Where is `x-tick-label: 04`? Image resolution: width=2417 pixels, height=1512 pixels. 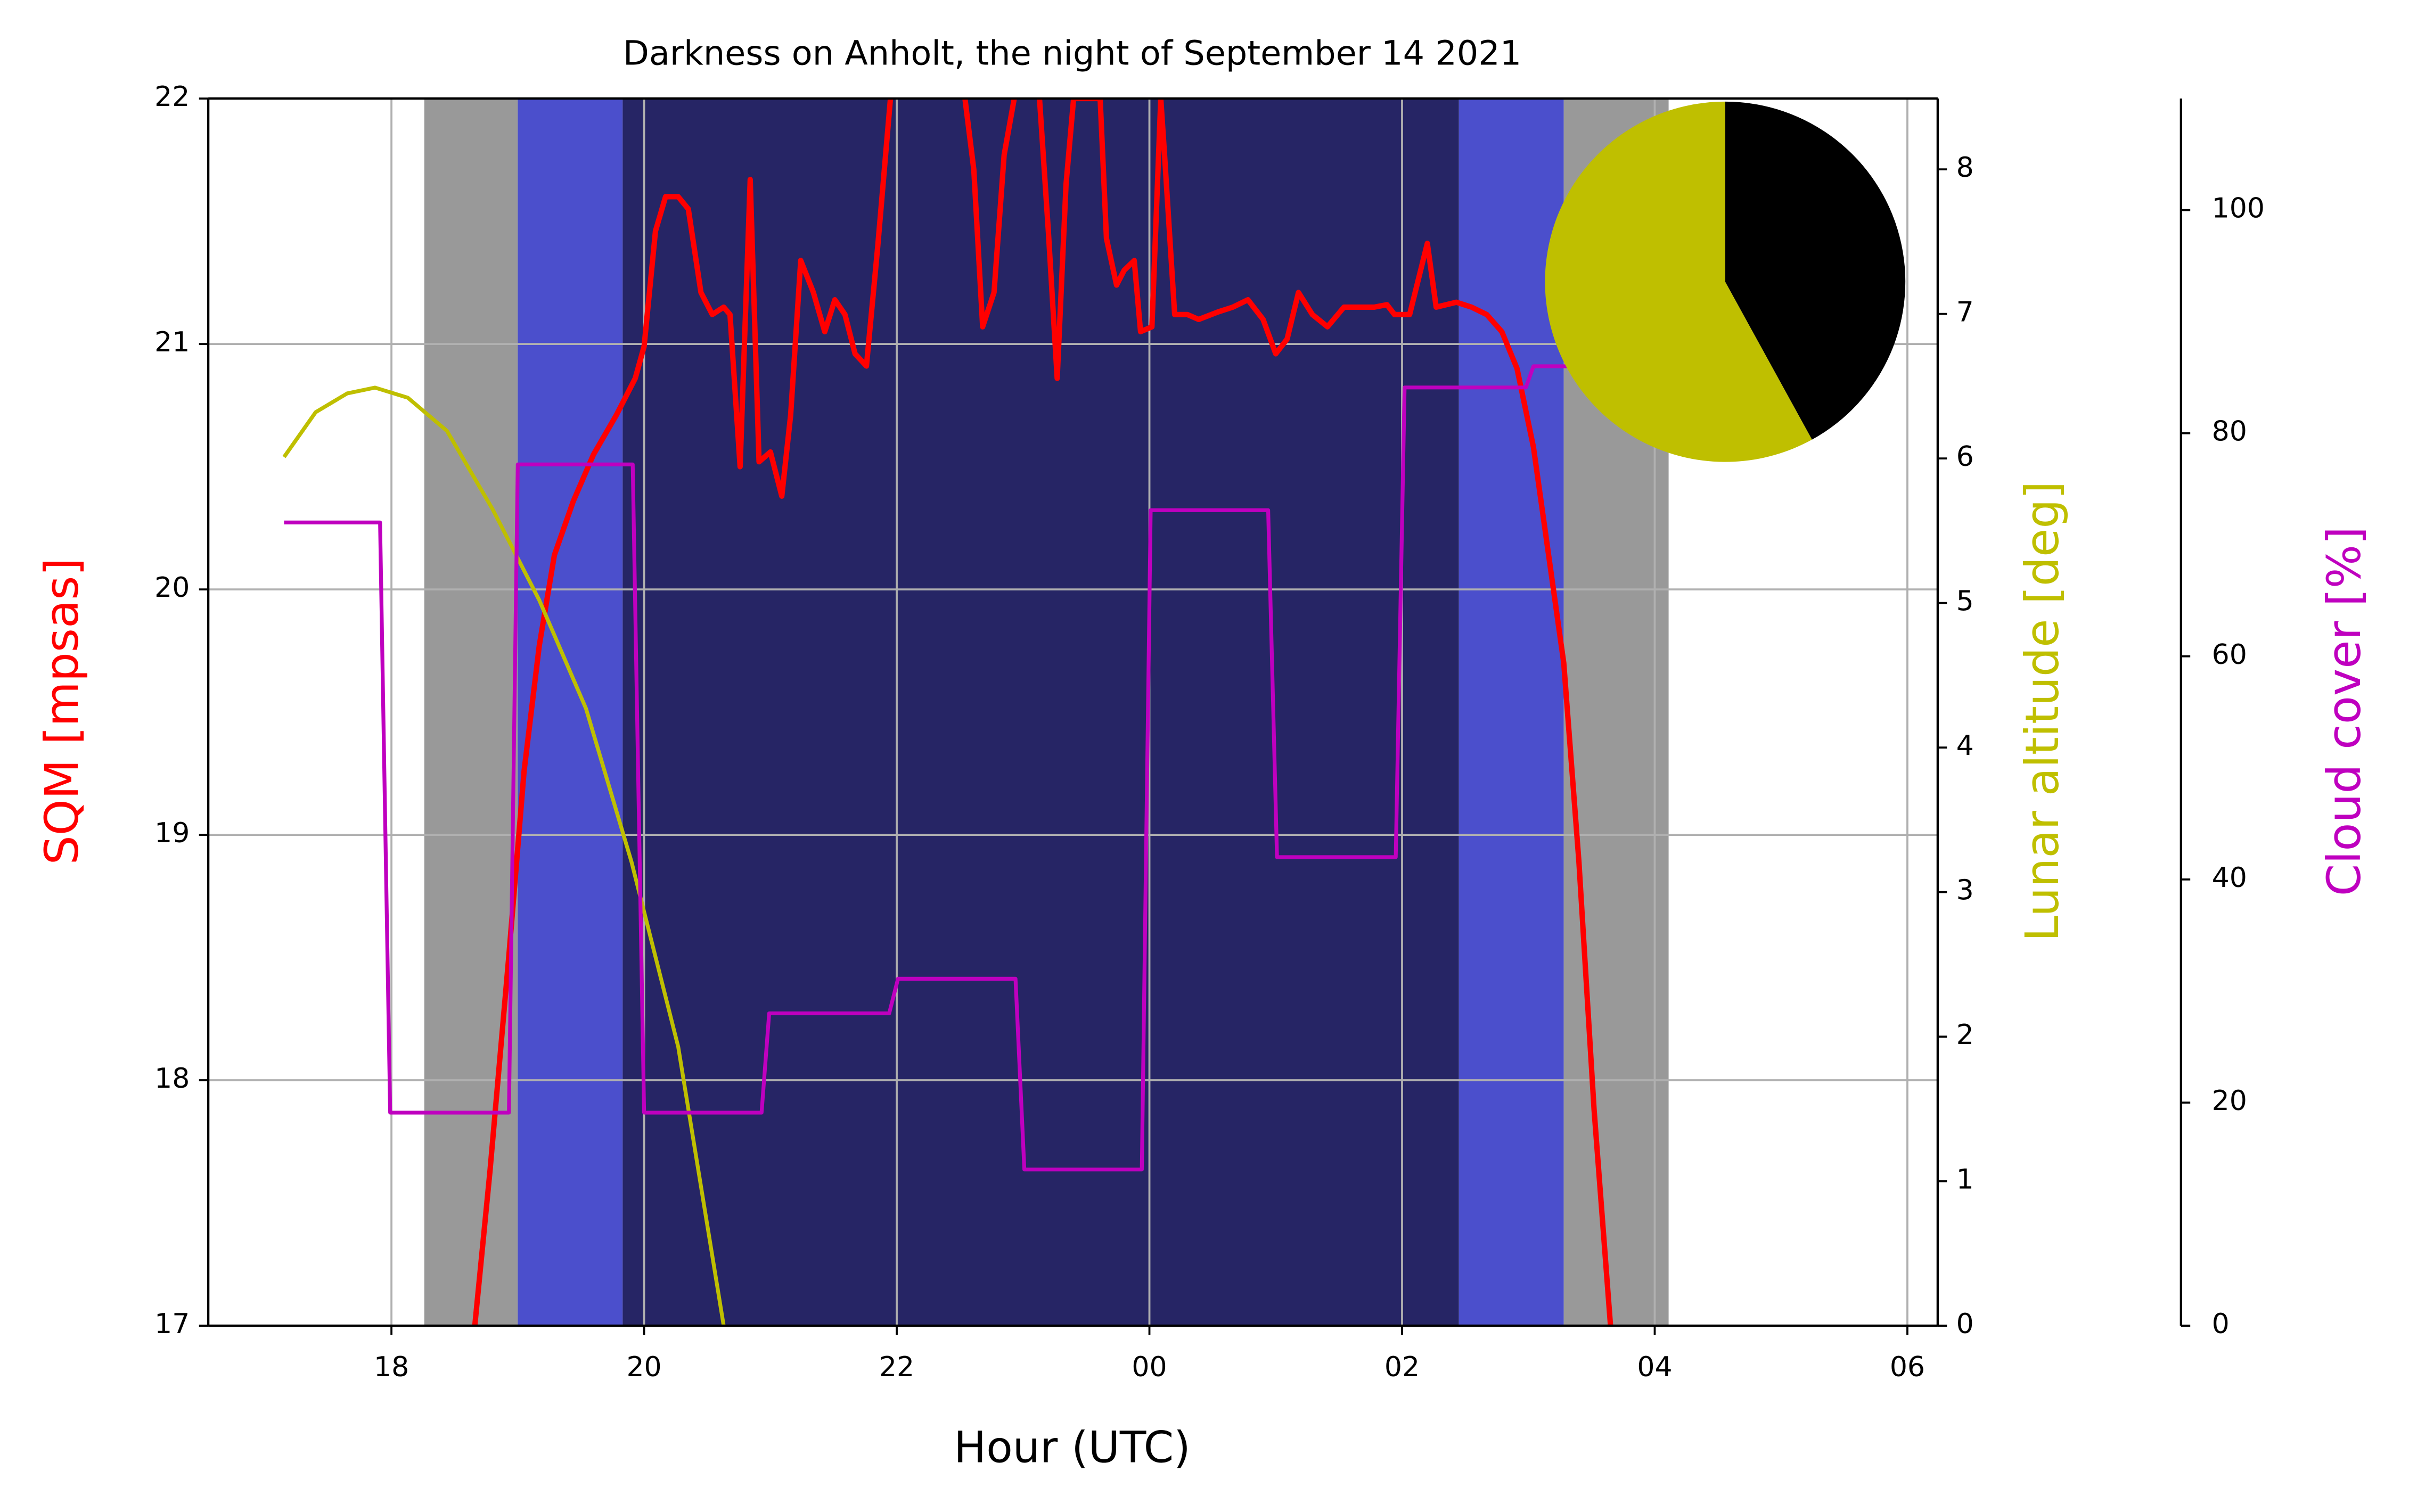 x-tick-label: 04 is located at coordinates (1655, 1367).